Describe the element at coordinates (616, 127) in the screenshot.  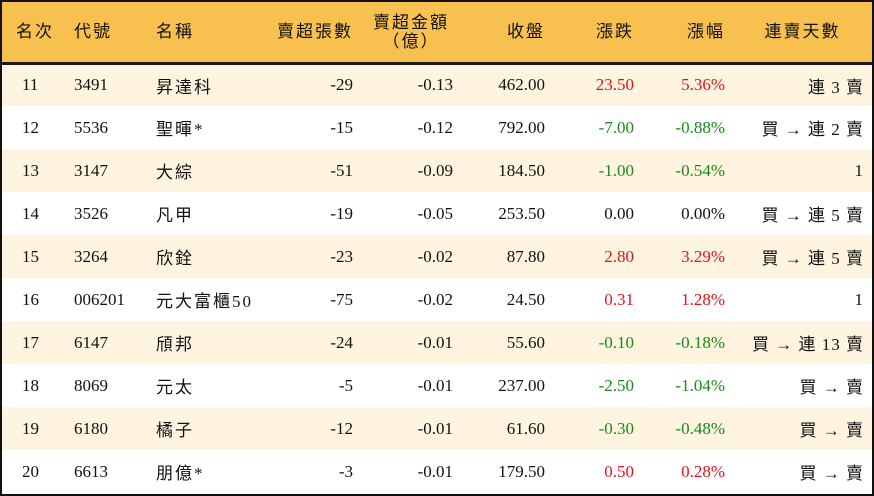
I see `cell-change: -7.00` at that location.